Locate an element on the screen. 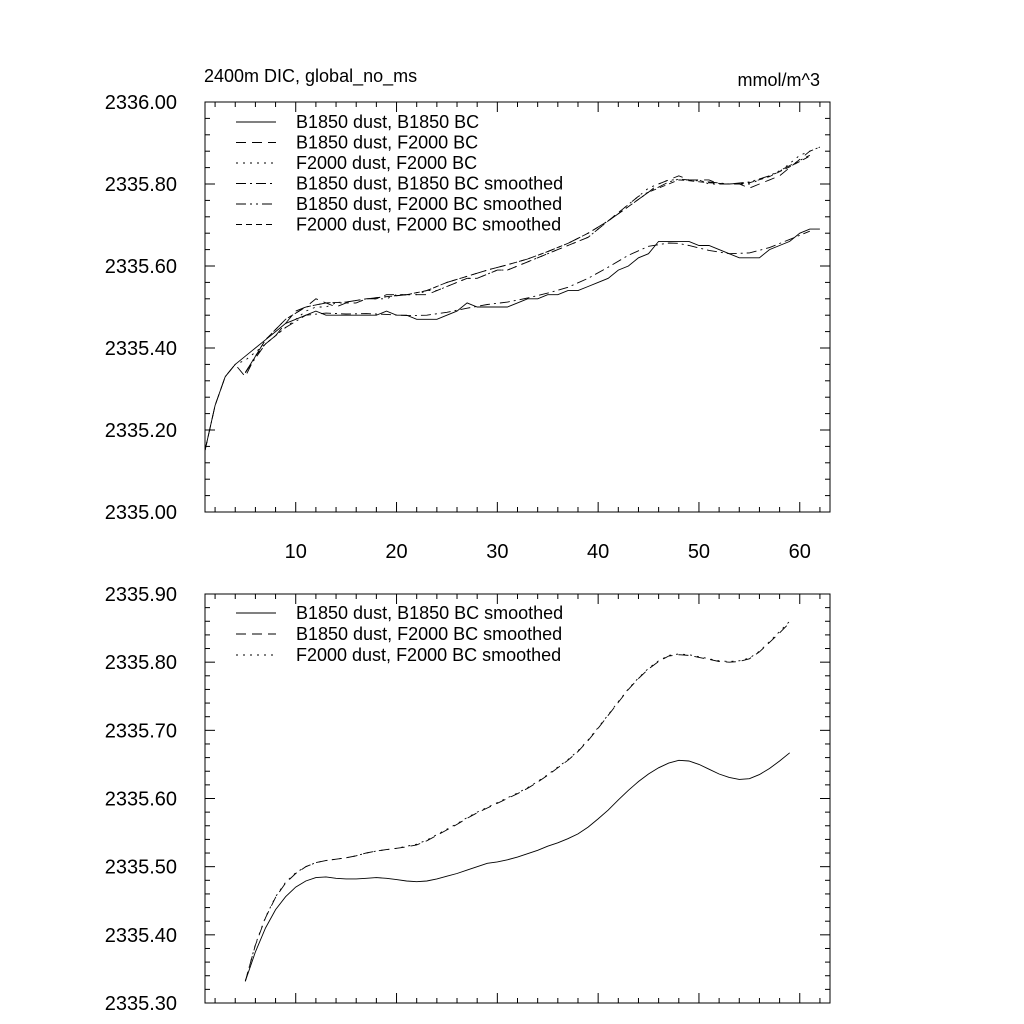  y-tick-label: 2335.00 is located at coordinates (141, 513).